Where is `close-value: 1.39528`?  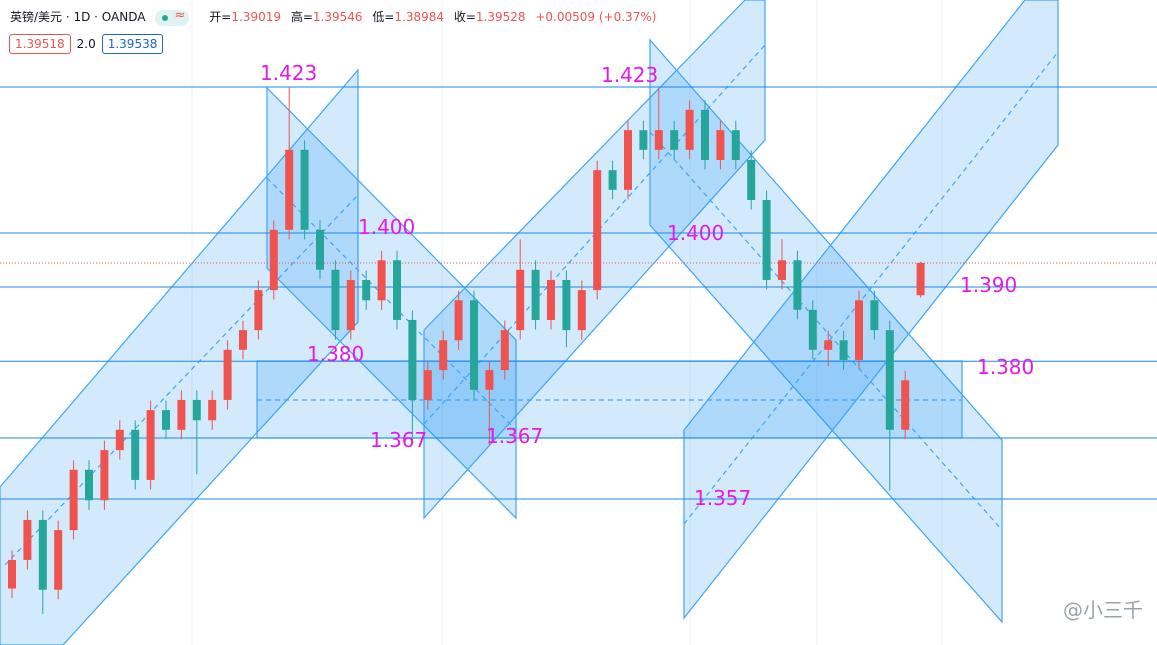 close-value: 1.39528 is located at coordinates (500, 17).